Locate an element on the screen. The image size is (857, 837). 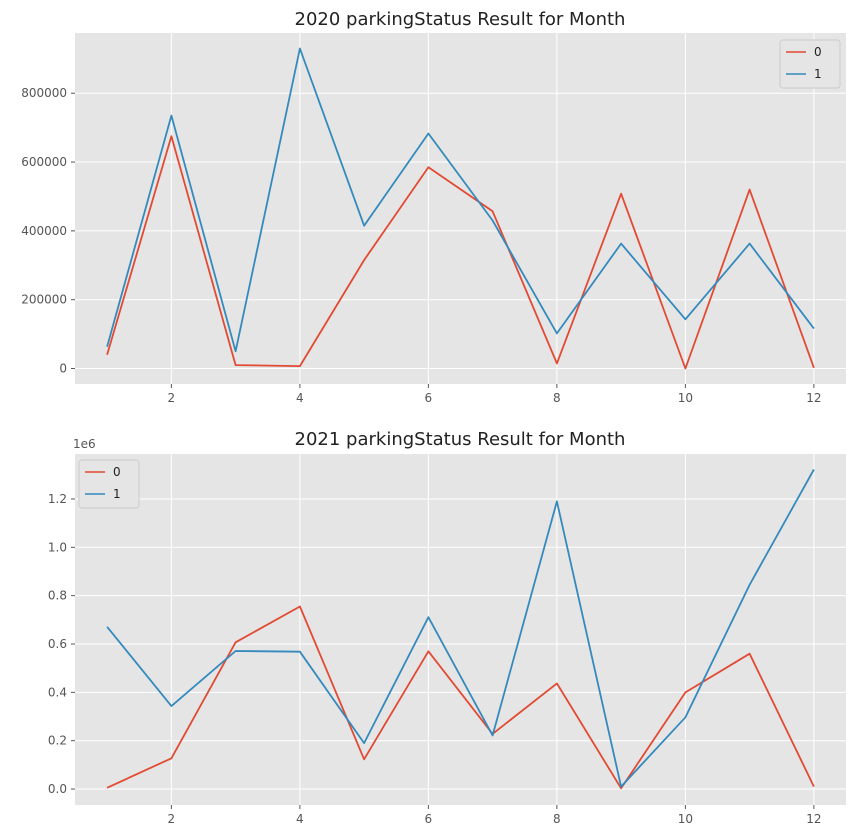
chart-title: 2020 parkingStatus Result for Month is located at coordinates (460, 19).